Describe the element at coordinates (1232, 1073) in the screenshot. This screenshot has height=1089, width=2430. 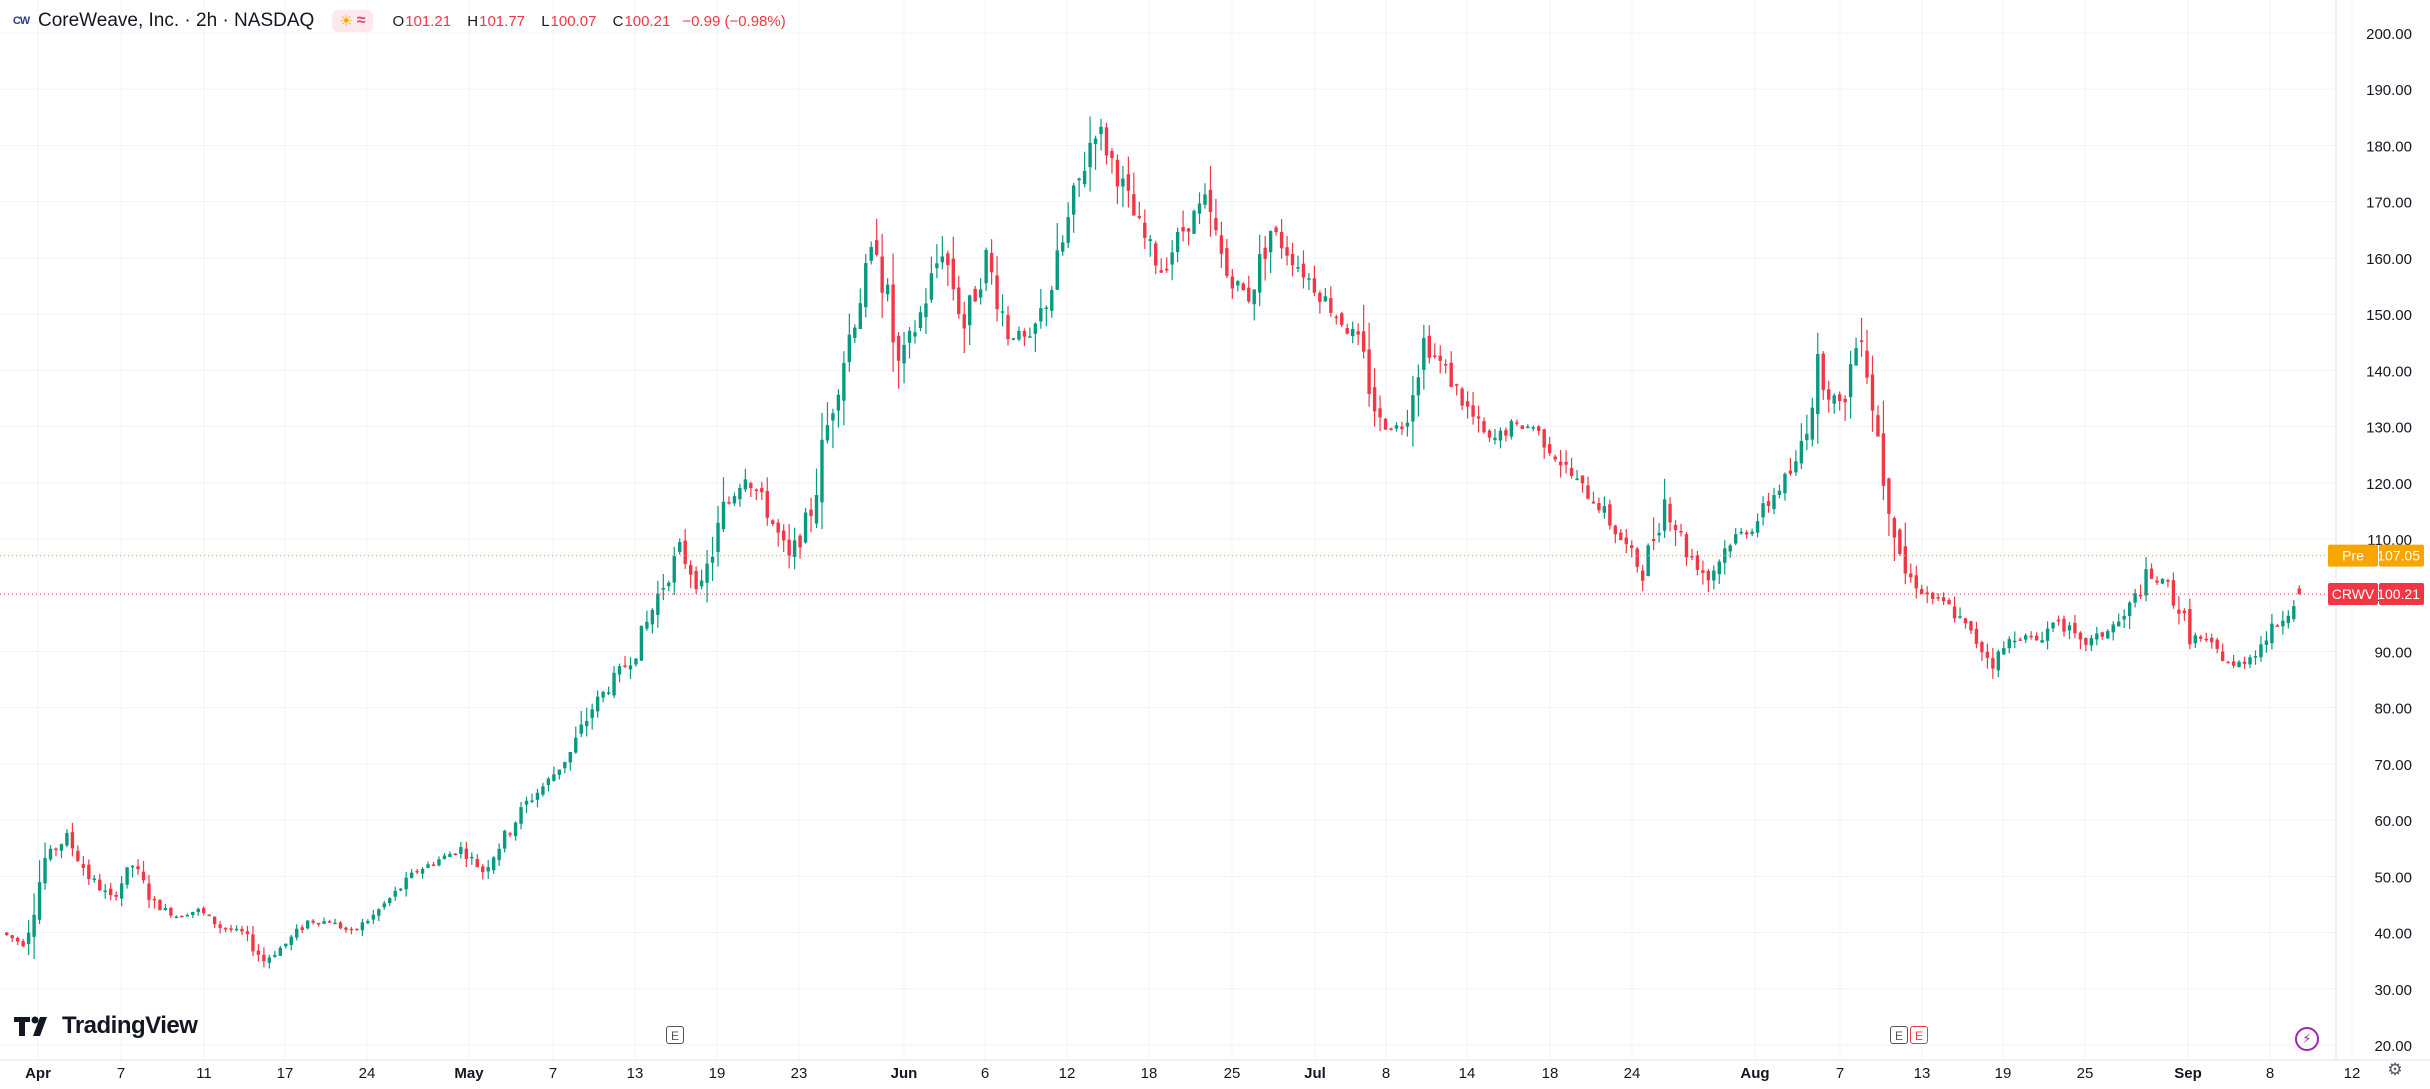
I see `time-tick-label: 25` at that location.